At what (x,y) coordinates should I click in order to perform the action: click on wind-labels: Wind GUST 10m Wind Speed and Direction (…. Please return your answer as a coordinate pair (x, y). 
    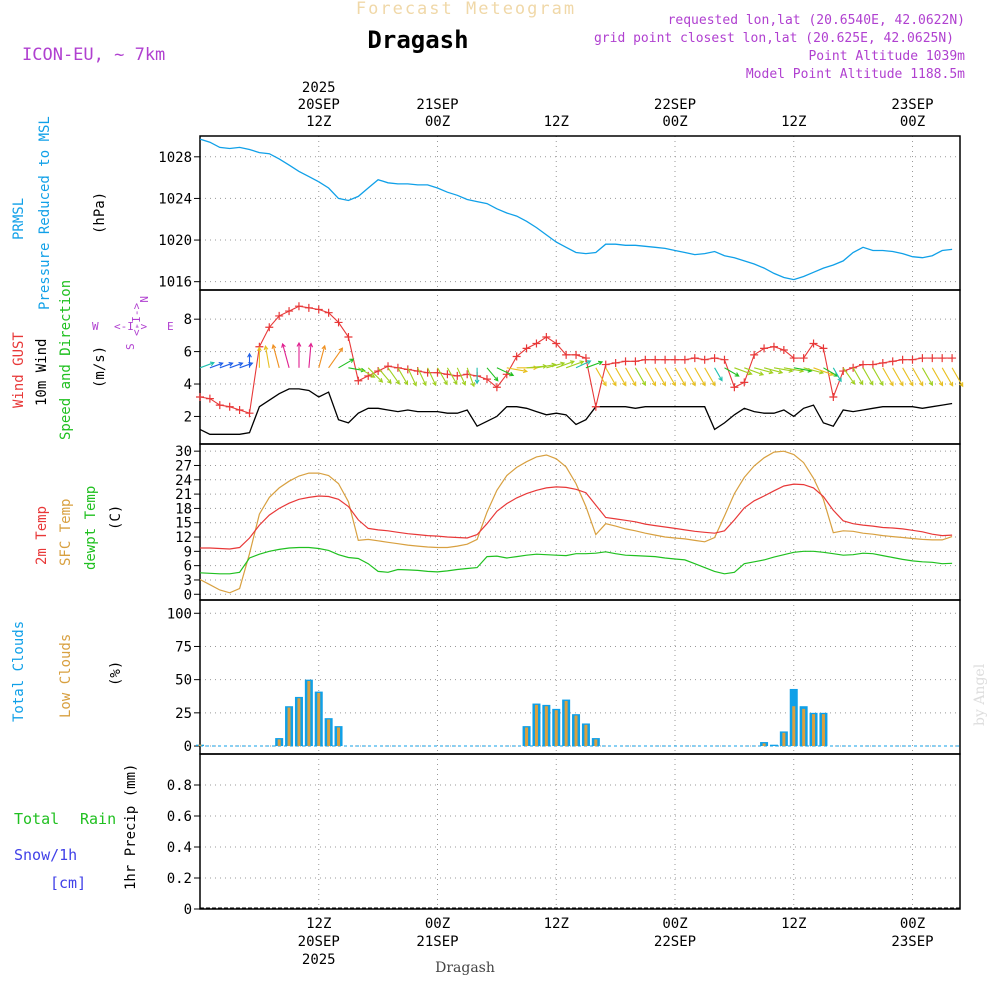
    Looking at the image, I should click on (92, 360).